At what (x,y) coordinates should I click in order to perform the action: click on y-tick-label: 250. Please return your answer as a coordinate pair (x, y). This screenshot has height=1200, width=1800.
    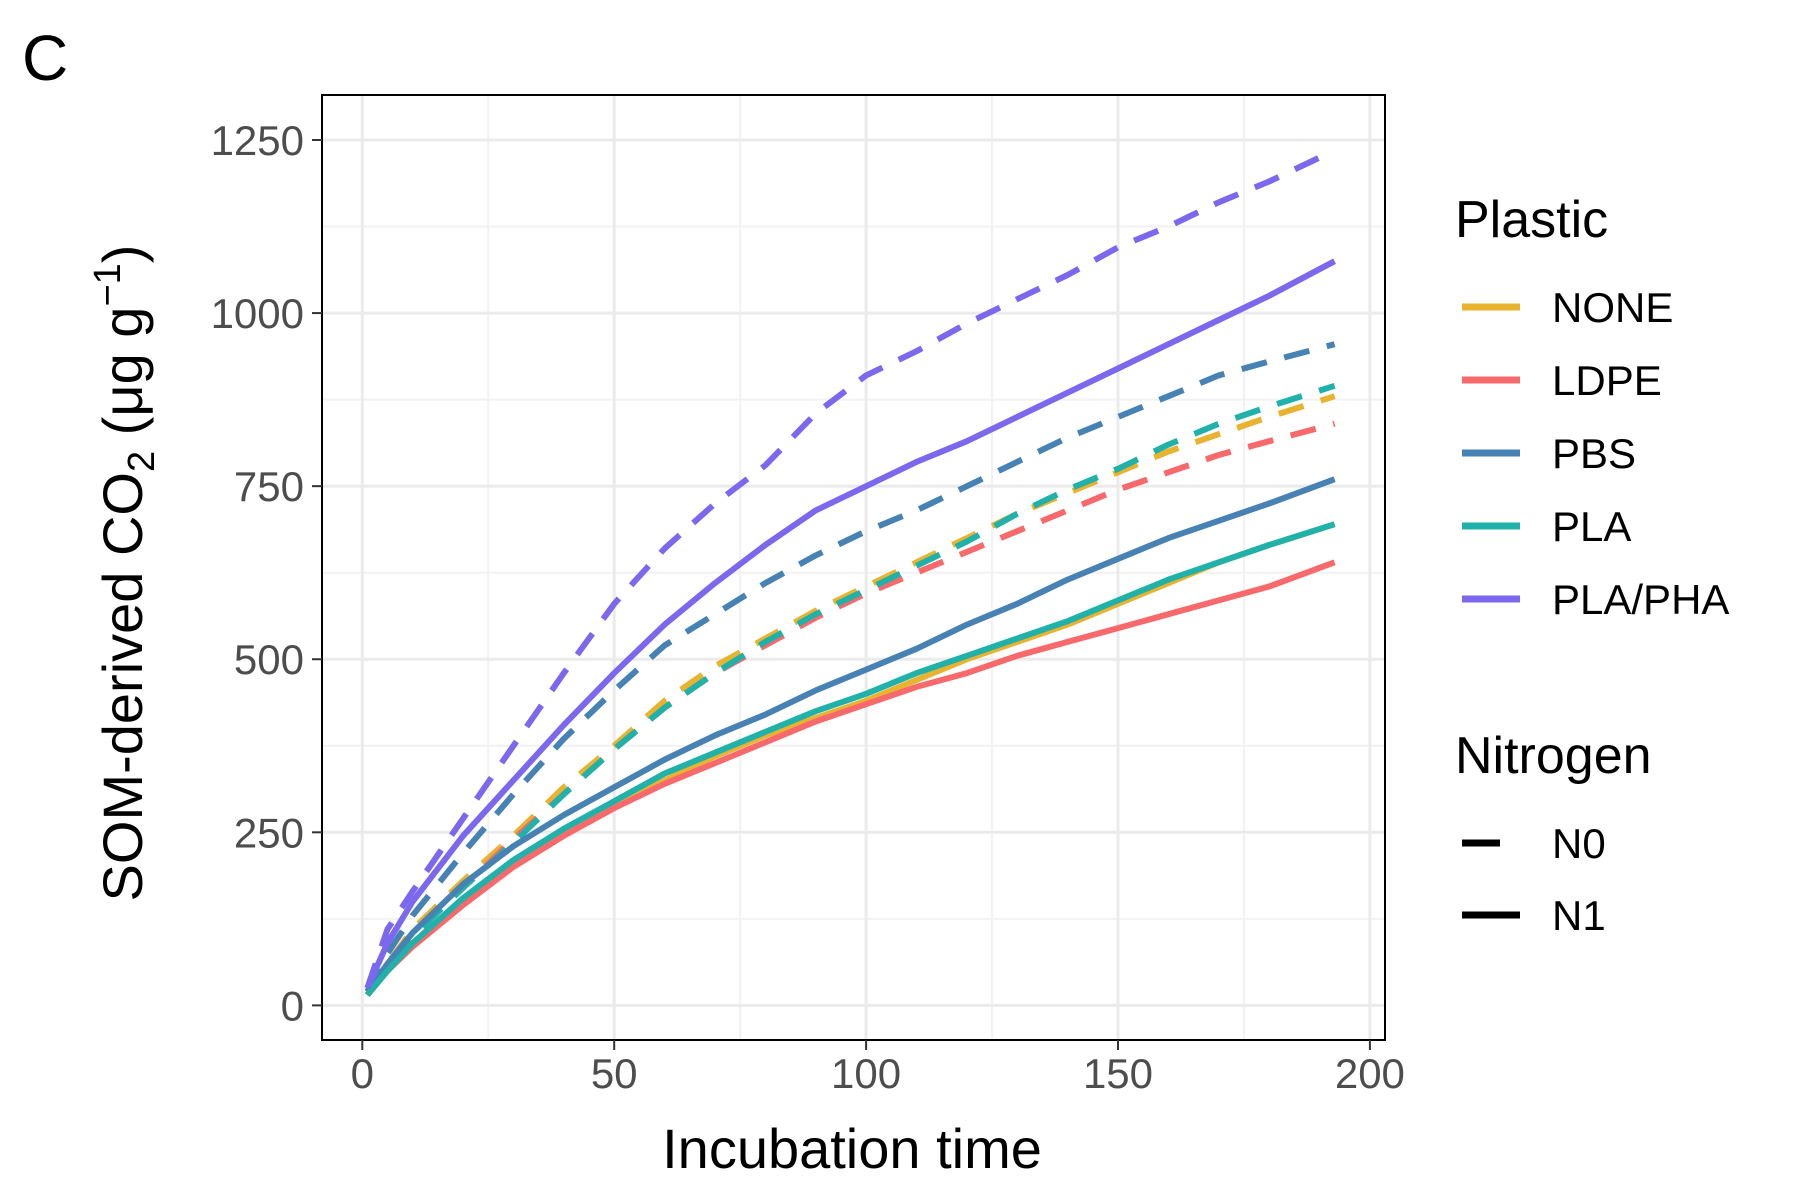
    Looking at the image, I should click on (269, 832).